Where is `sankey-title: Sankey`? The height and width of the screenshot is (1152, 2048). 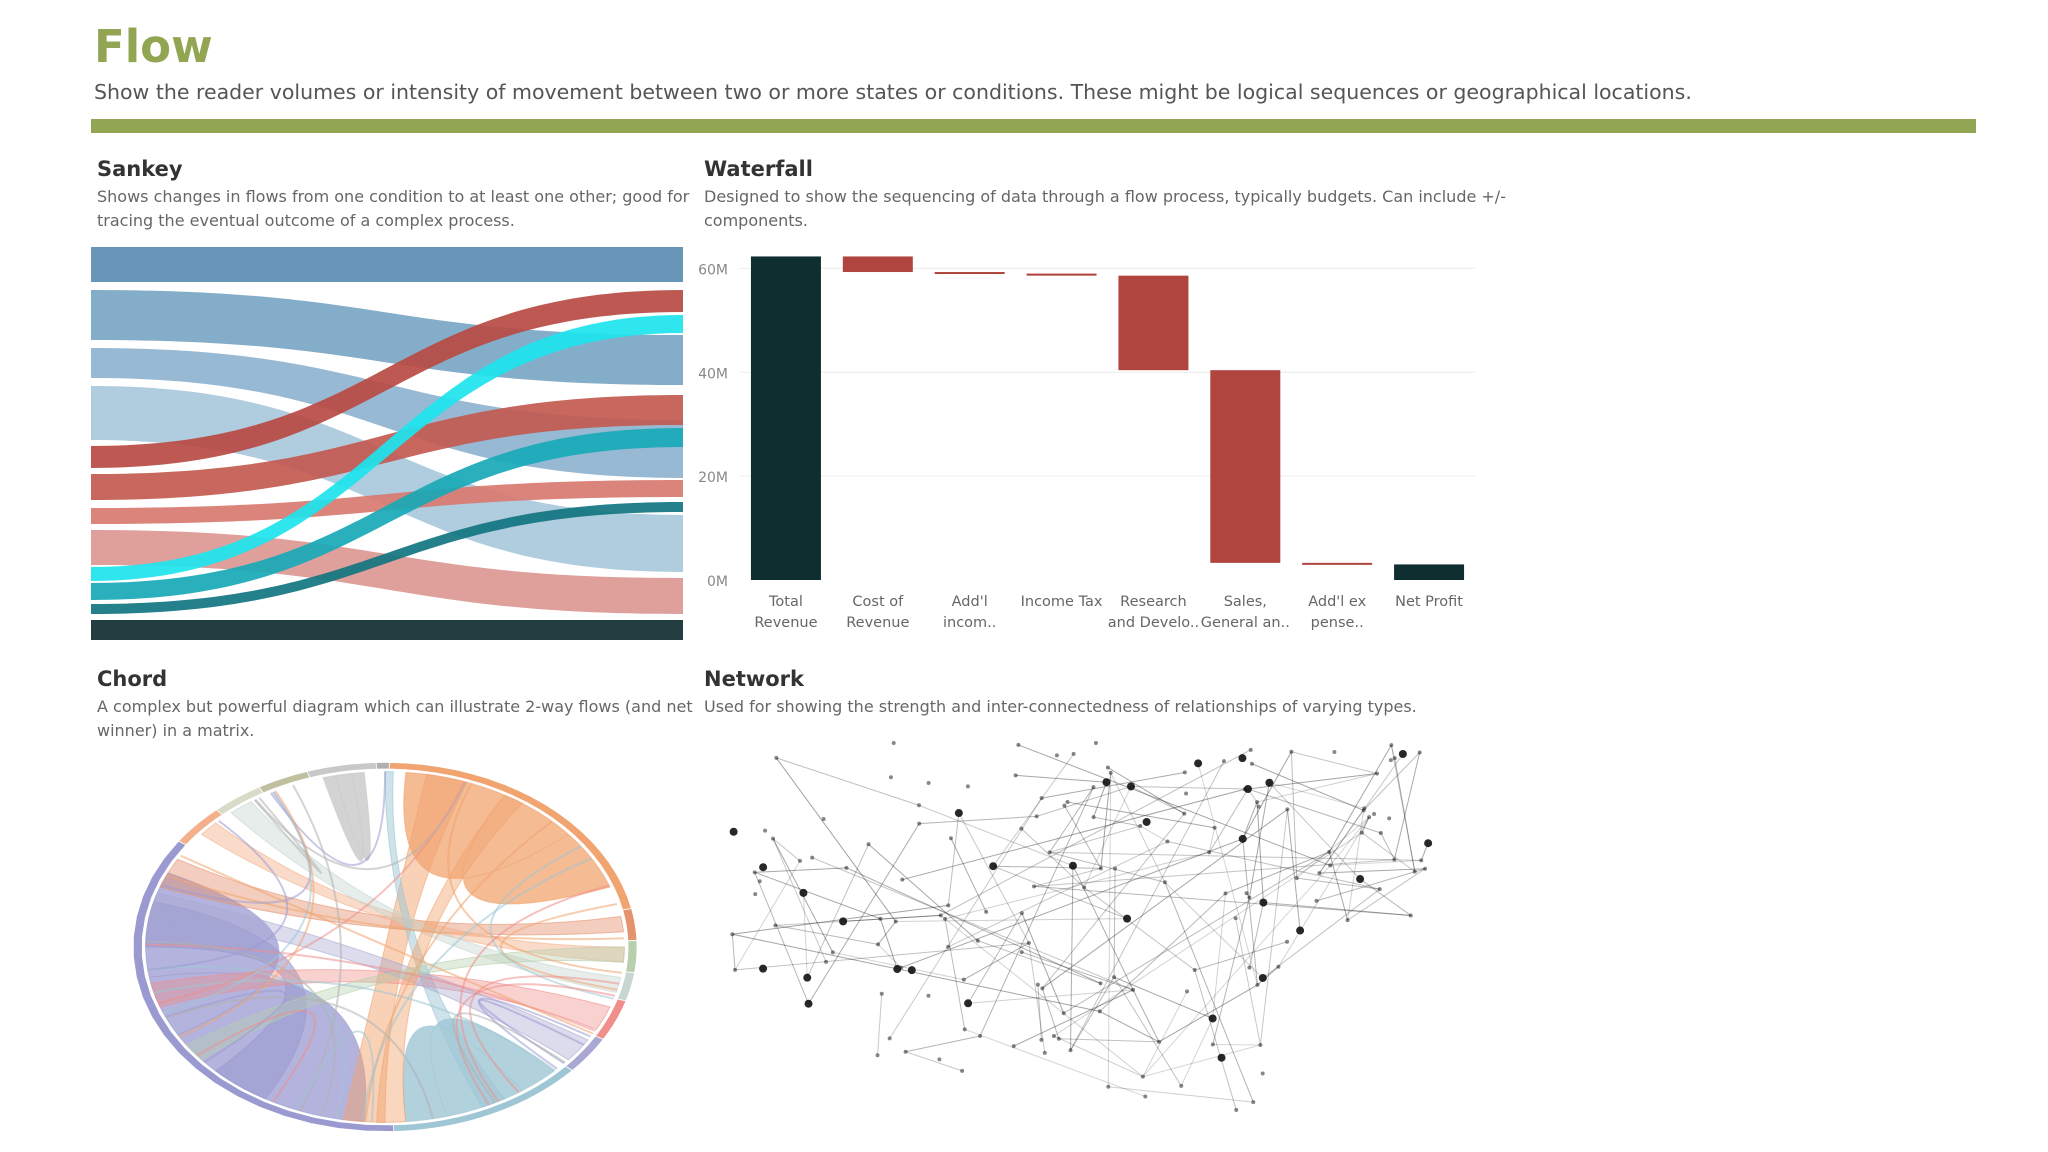 sankey-title: Sankey is located at coordinates (140, 169).